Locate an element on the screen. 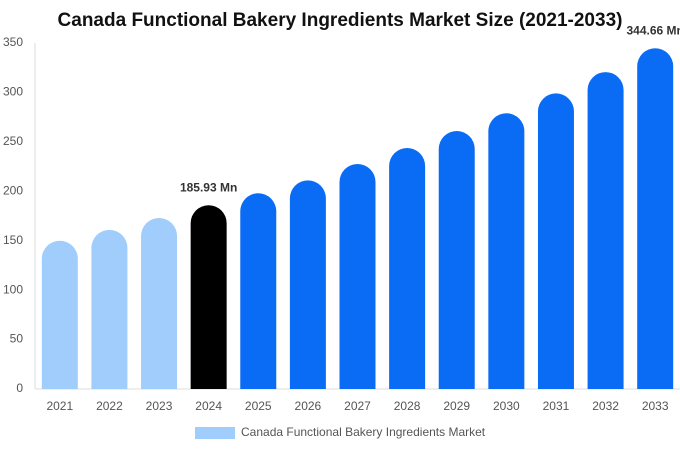 This screenshot has width=680, height=455. y-tick-label: 300 is located at coordinates (13, 92).